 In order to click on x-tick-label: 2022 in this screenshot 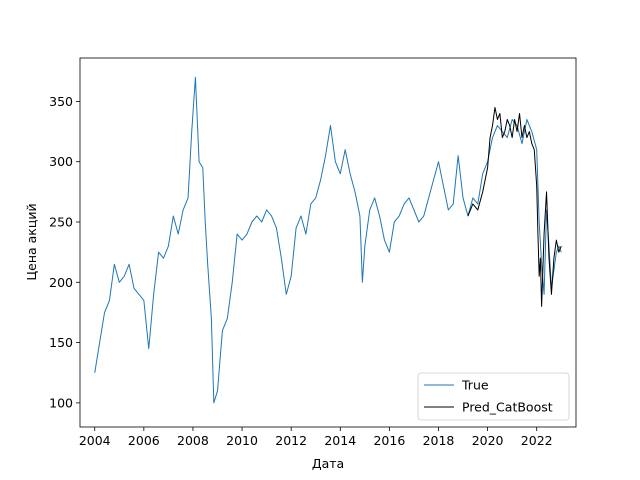, I will do `click(537, 440)`.